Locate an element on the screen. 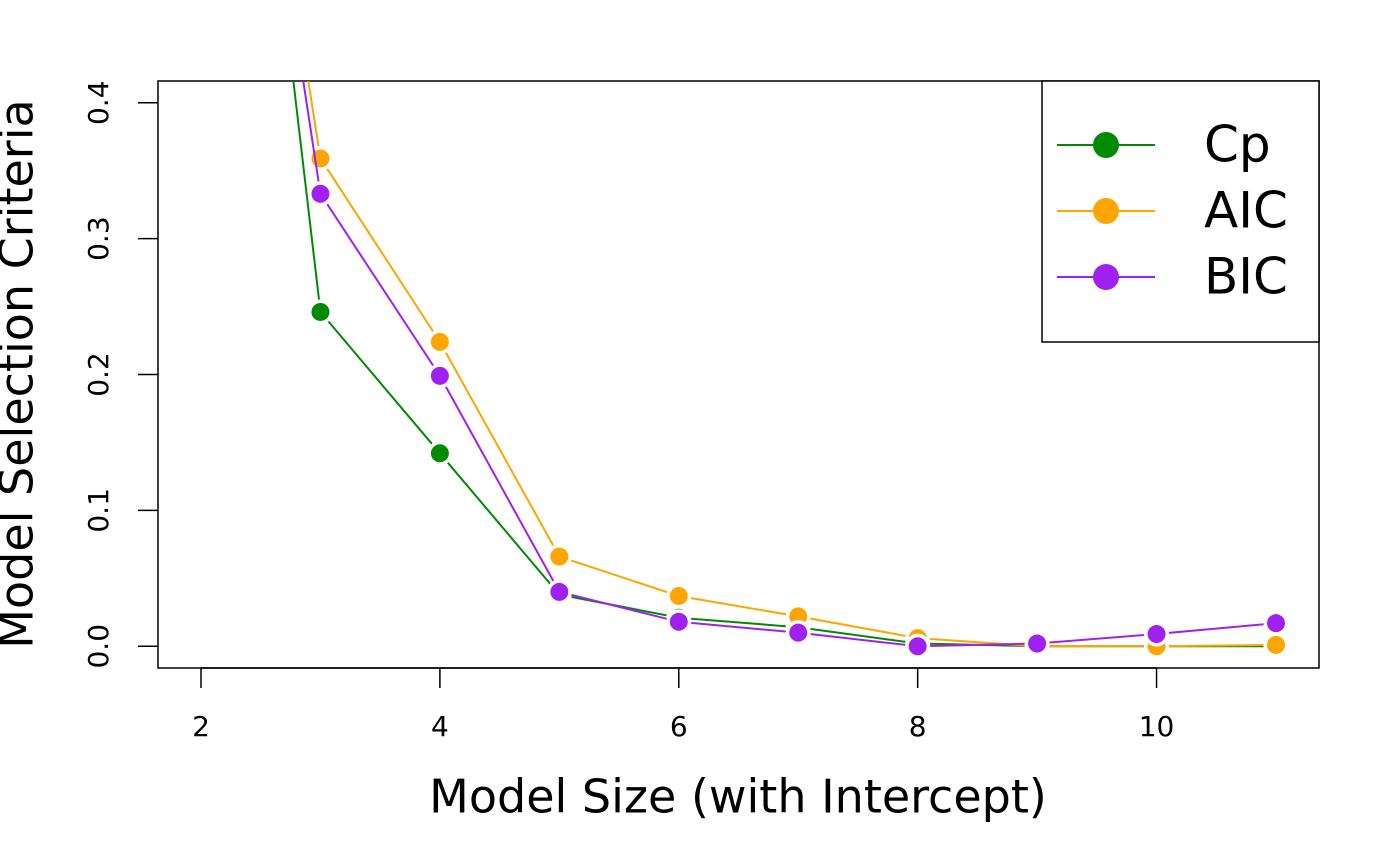  legend-label: Cp is located at coordinates (1237, 145).